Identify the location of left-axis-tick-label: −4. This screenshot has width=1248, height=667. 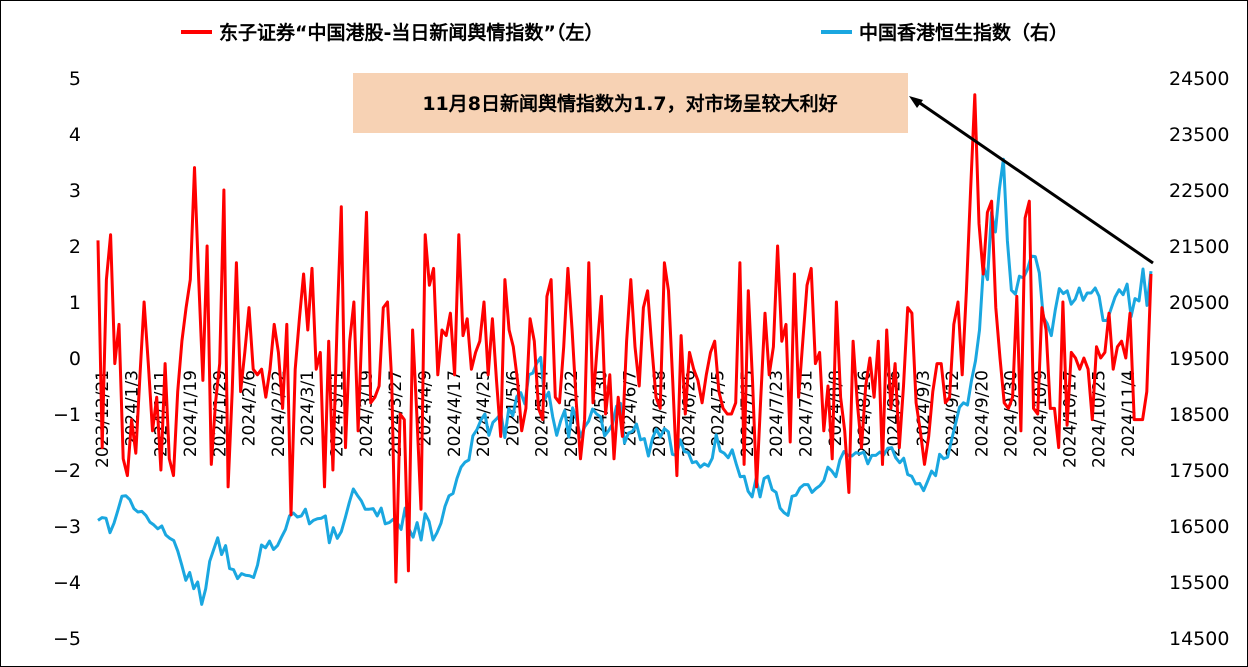
(67, 583).